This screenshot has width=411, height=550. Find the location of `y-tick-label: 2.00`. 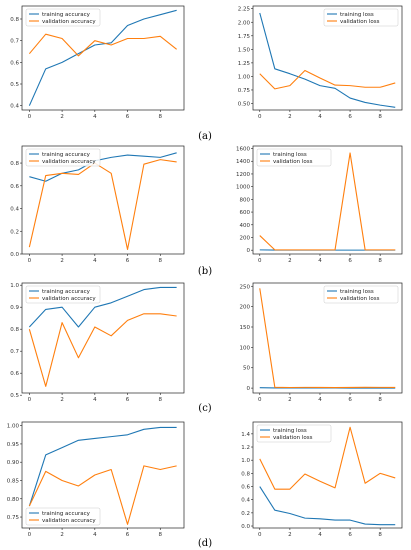

y-tick-label: 2.00 is located at coordinates (244, 23).